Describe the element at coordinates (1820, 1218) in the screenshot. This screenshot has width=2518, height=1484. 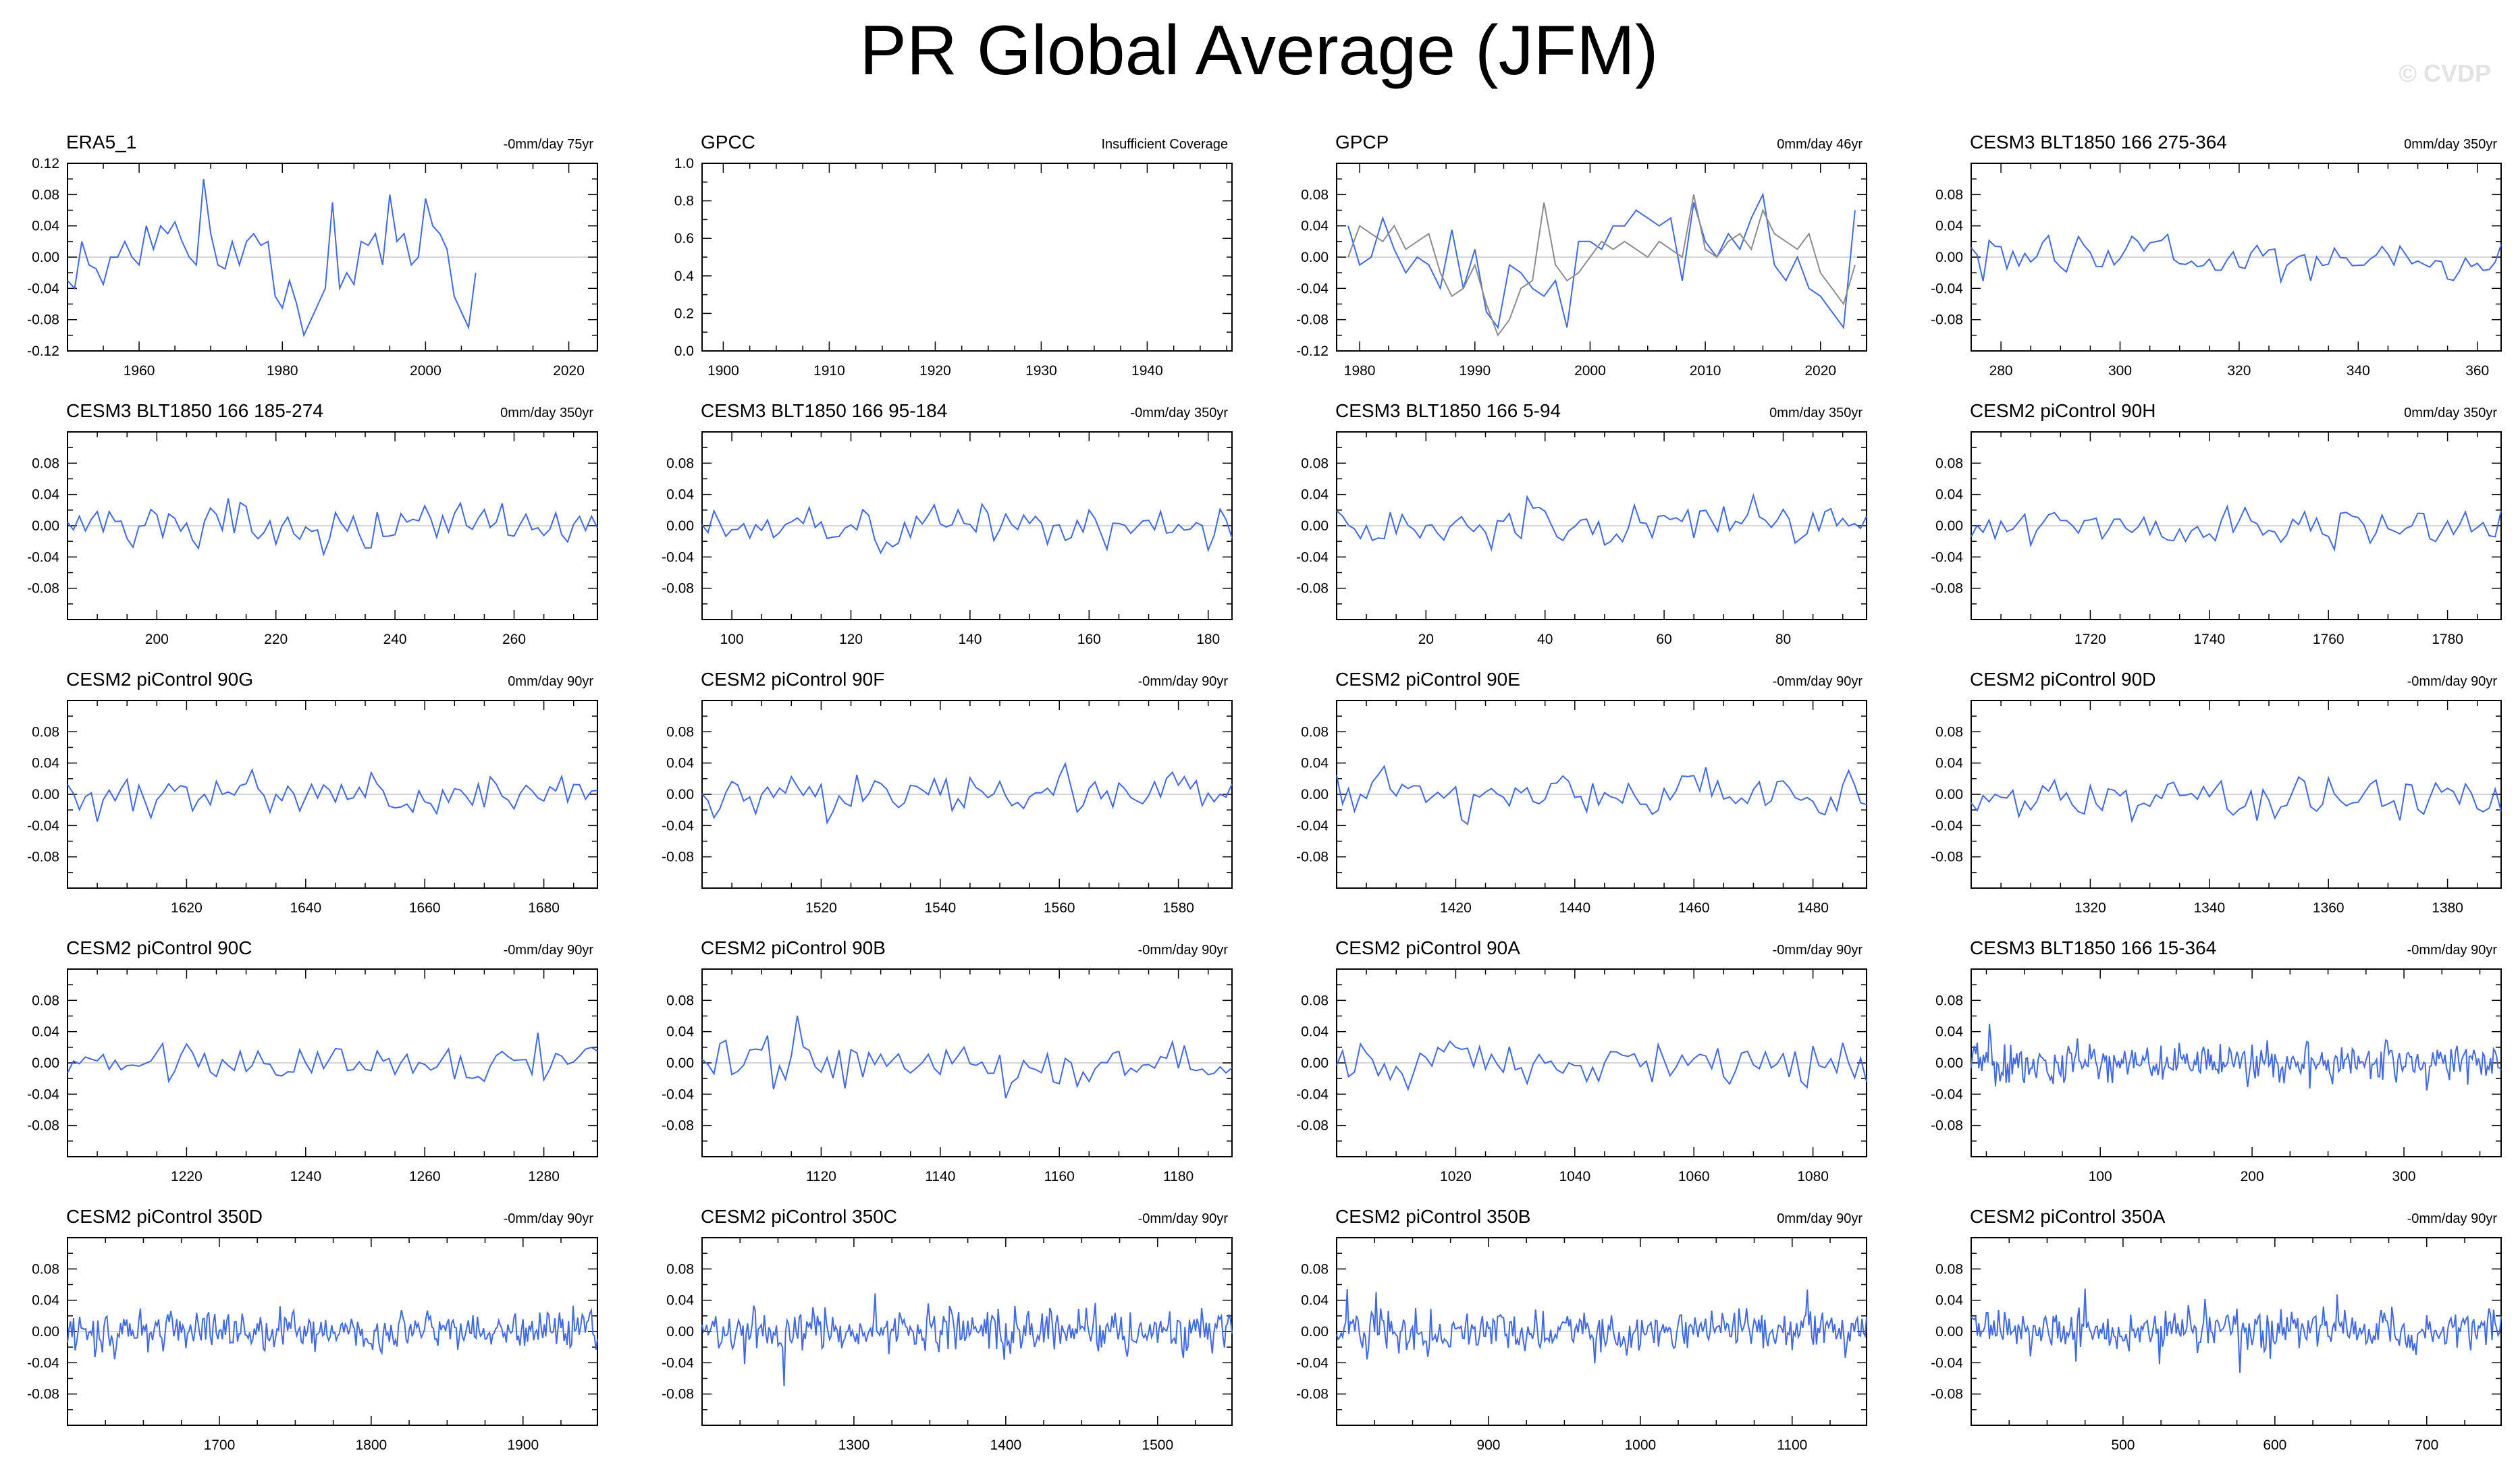
I see `panel-trend-label: 0mm/day 90yr` at that location.